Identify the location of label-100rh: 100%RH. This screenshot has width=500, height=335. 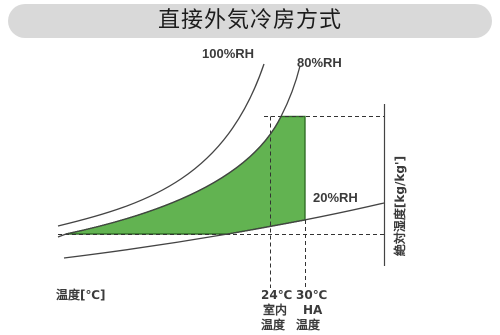
(228, 53).